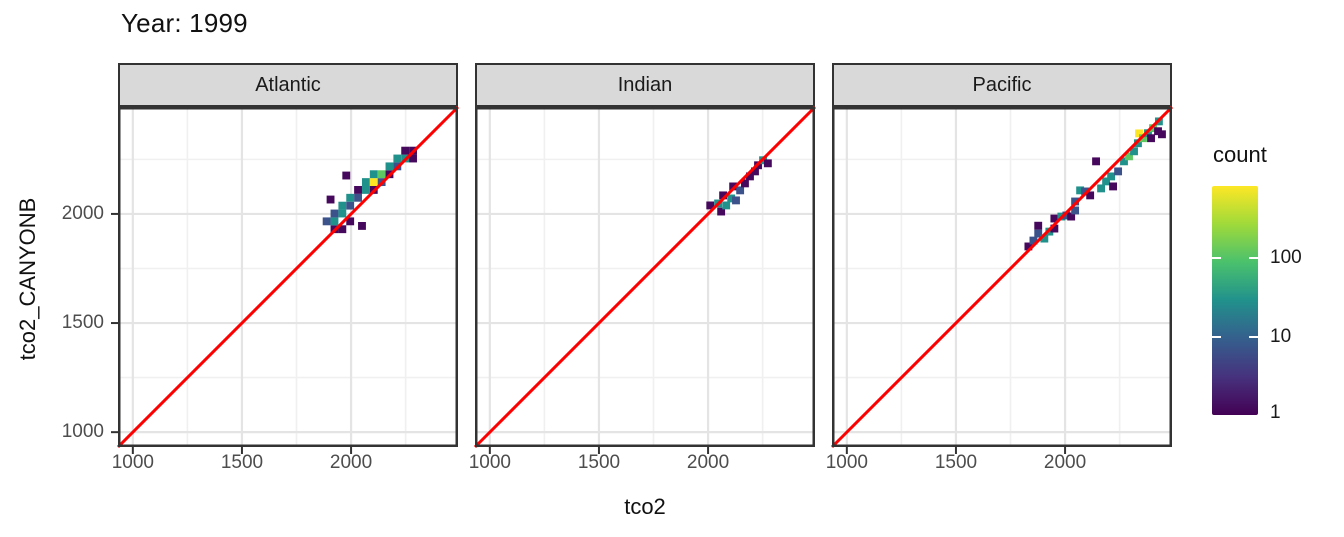 This screenshot has height=537, width=1344. I want to click on count-legend: count 100 10 1, so click(1275, 290).